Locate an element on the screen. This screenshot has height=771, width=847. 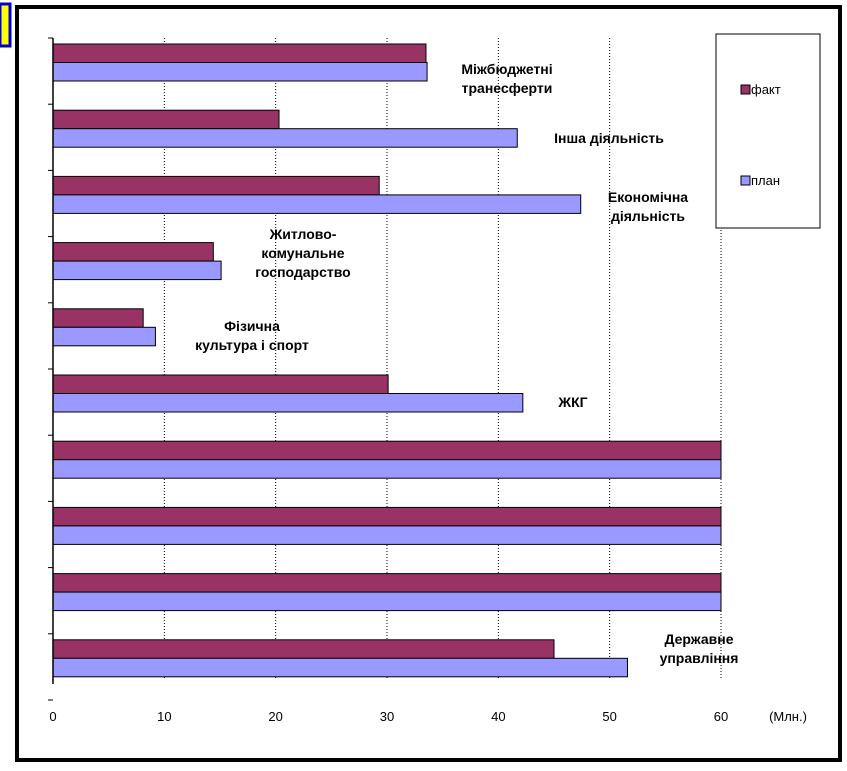
legend-swatch-plan is located at coordinates (745, 180).